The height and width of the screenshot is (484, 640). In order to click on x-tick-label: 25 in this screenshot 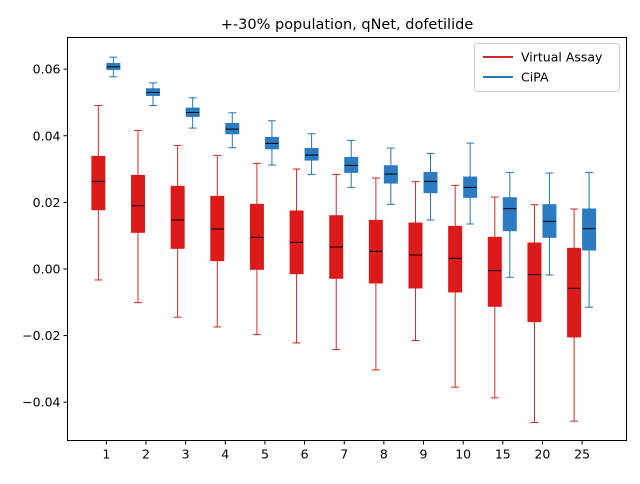, I will do `click(582, 454)`.